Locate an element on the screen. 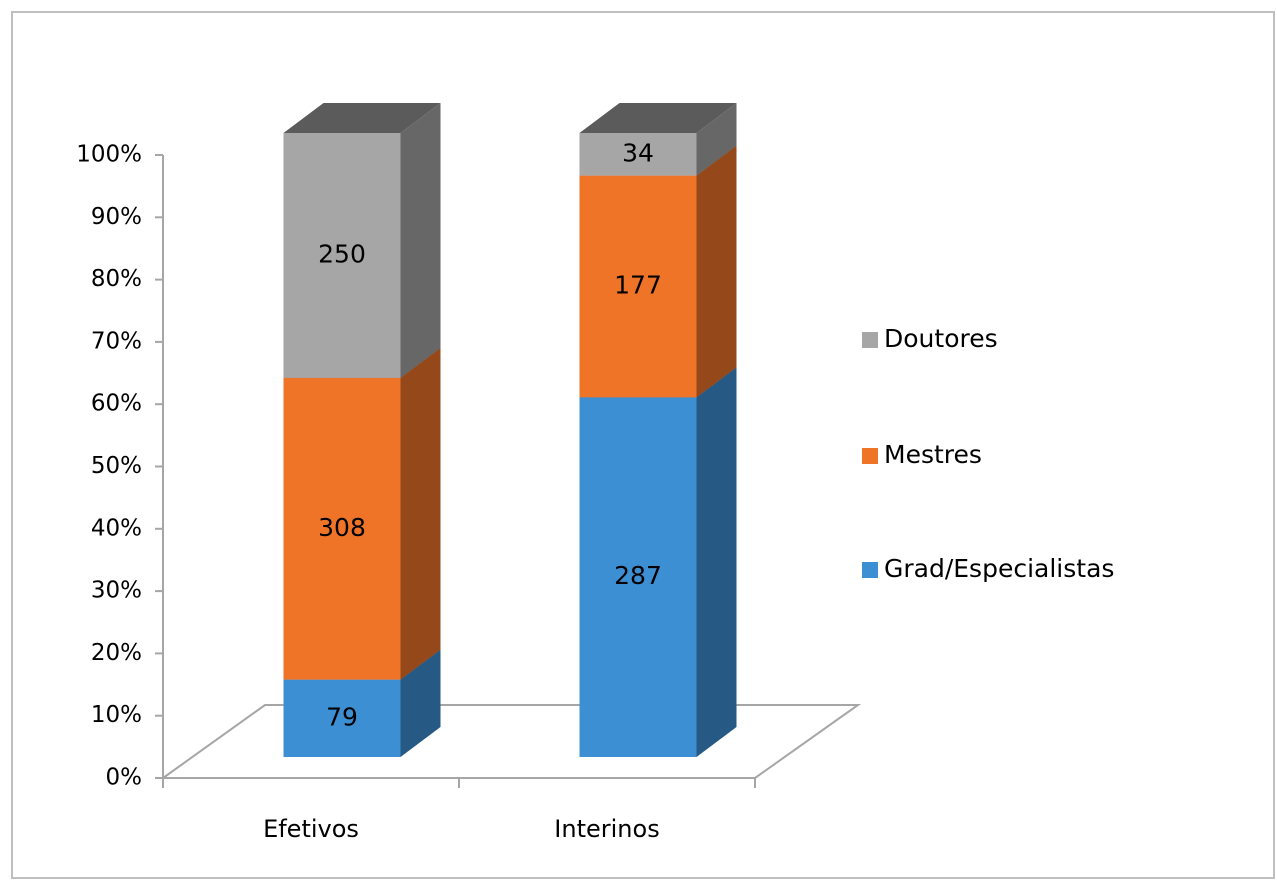 The height and width of the screenshot is (891, 1277). y-tick-label: 40% is located at coordinates (116, 528).